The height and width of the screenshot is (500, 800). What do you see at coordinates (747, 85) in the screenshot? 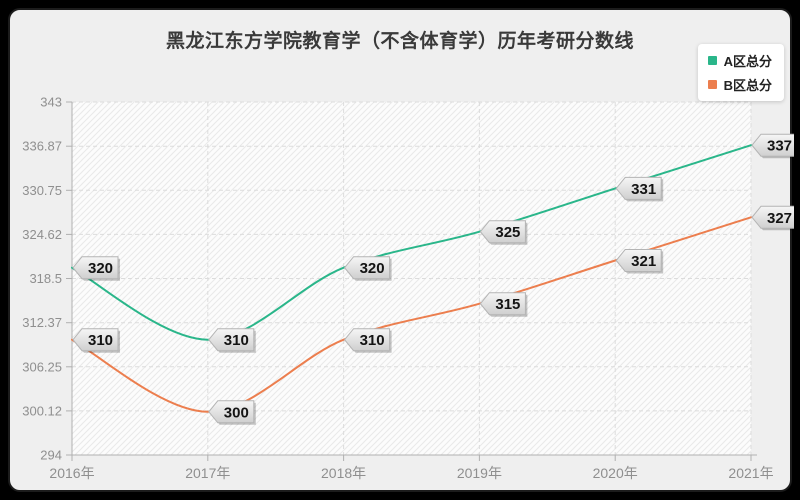
I see `legend-item-label: B区总分` at bounding box center [747, 85].